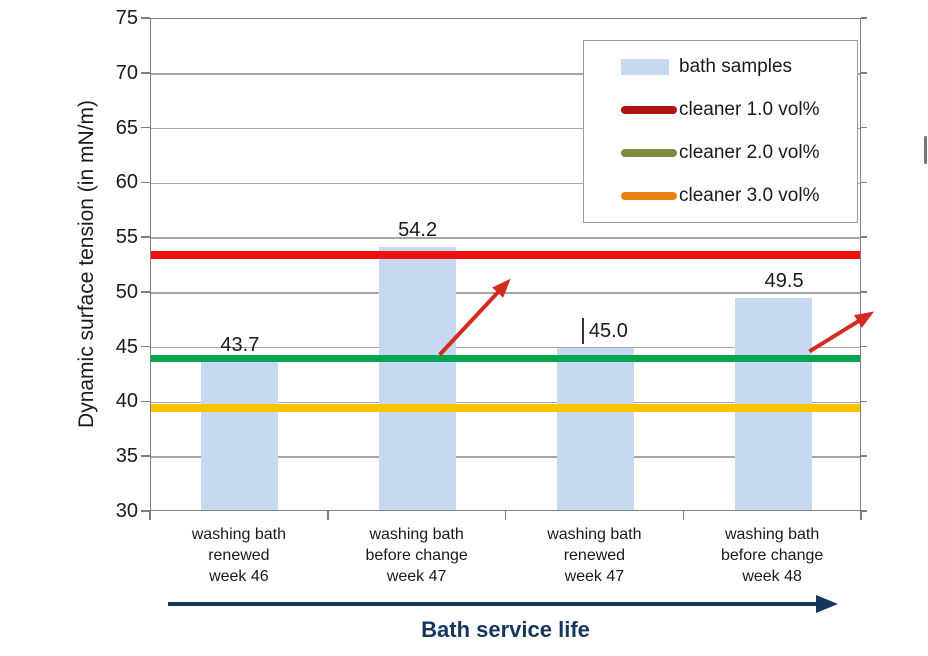 This screenshot has height=656, width=928. Describe the element at coordinates (925, 150) in the screenshot. I see `cropped-glyph-artifact` at that location.